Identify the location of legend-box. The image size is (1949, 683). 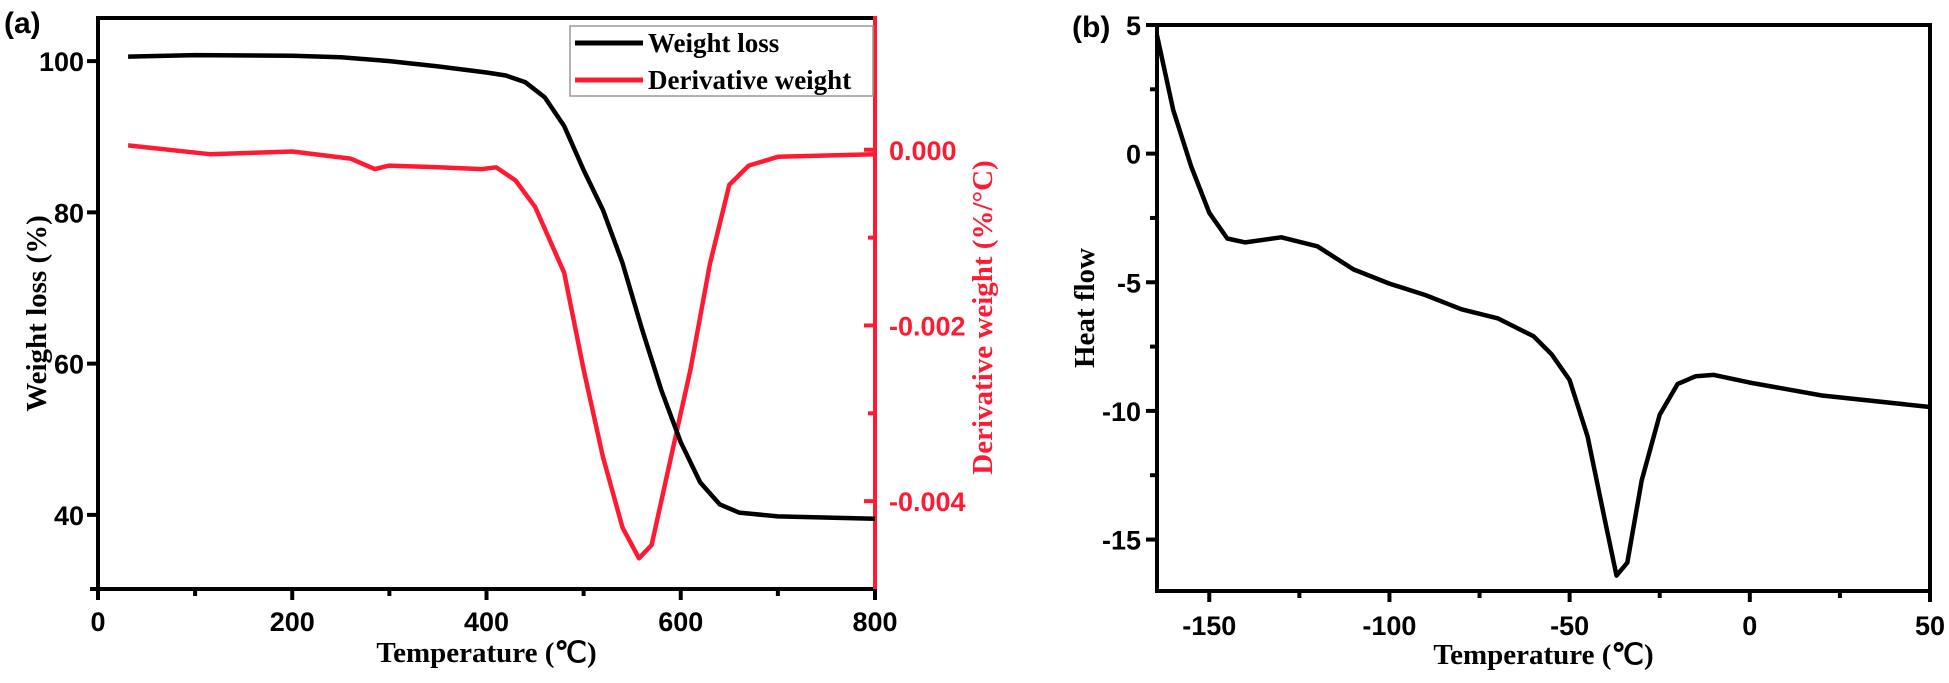
(721, 61).